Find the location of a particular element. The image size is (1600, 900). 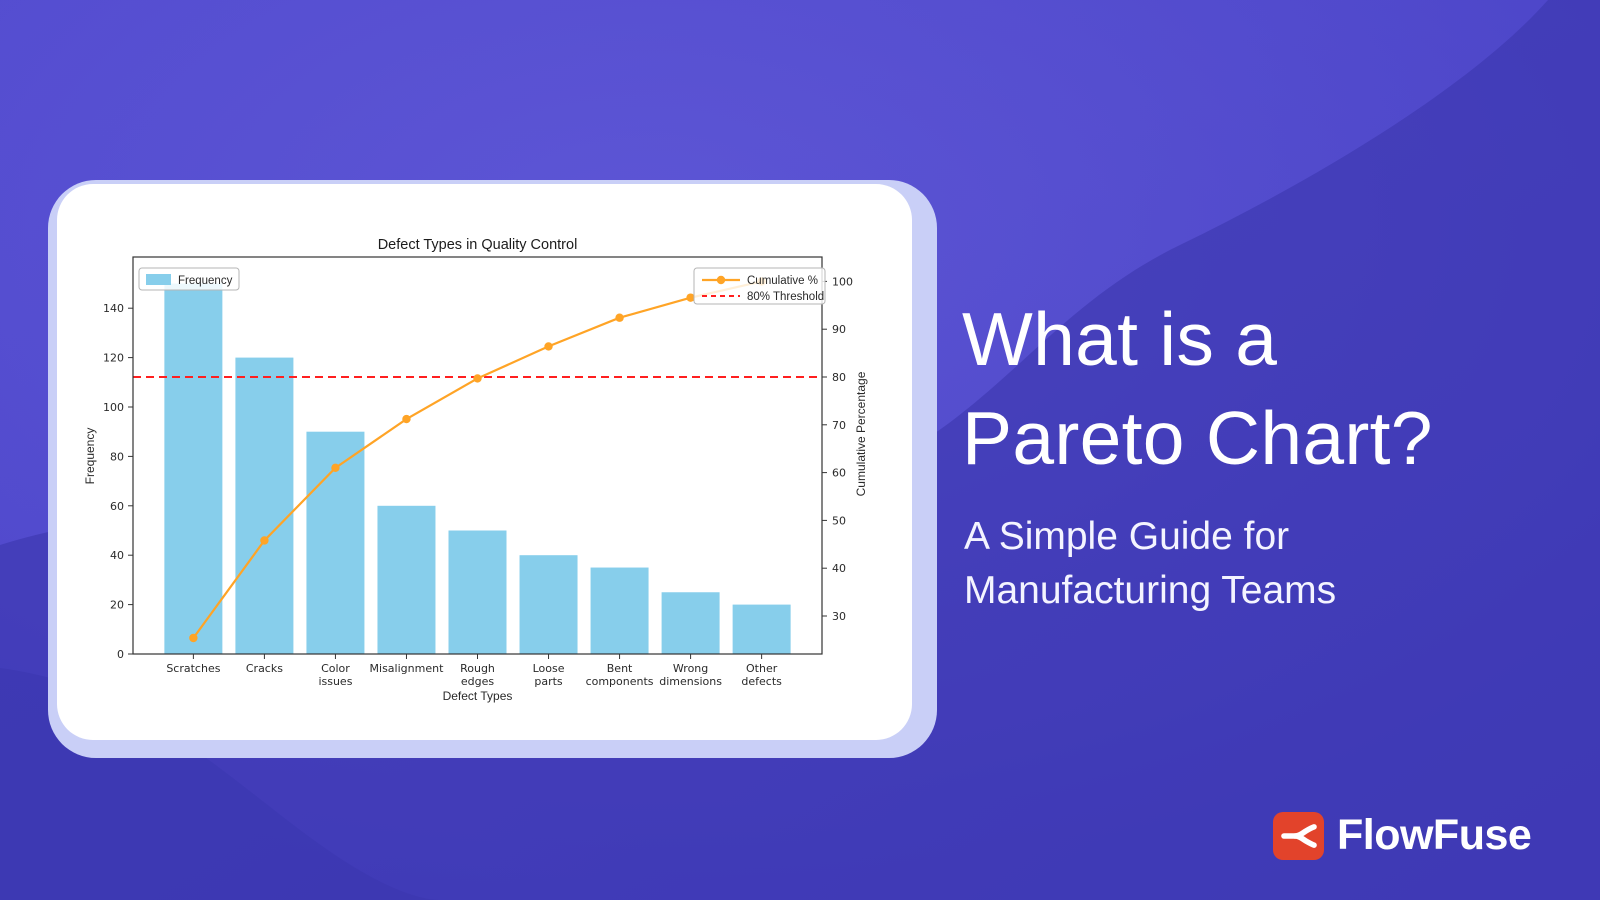

x-tick-label: Loose parts is located at coordinates (549, 675).